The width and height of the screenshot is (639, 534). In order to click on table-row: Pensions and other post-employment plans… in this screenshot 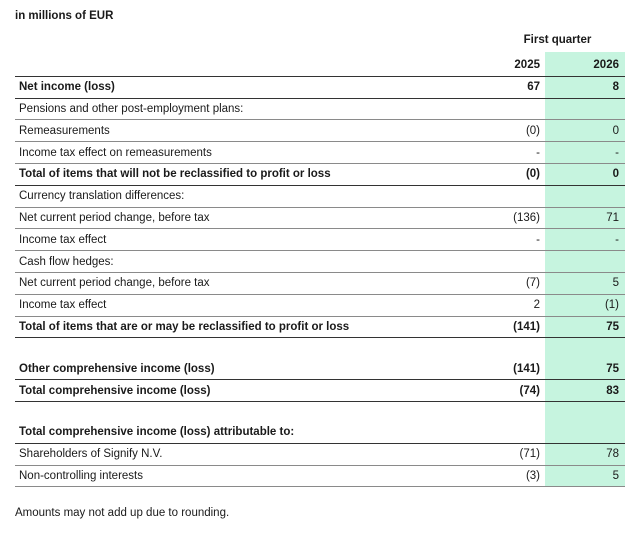, I will do `click(320, 110)`.